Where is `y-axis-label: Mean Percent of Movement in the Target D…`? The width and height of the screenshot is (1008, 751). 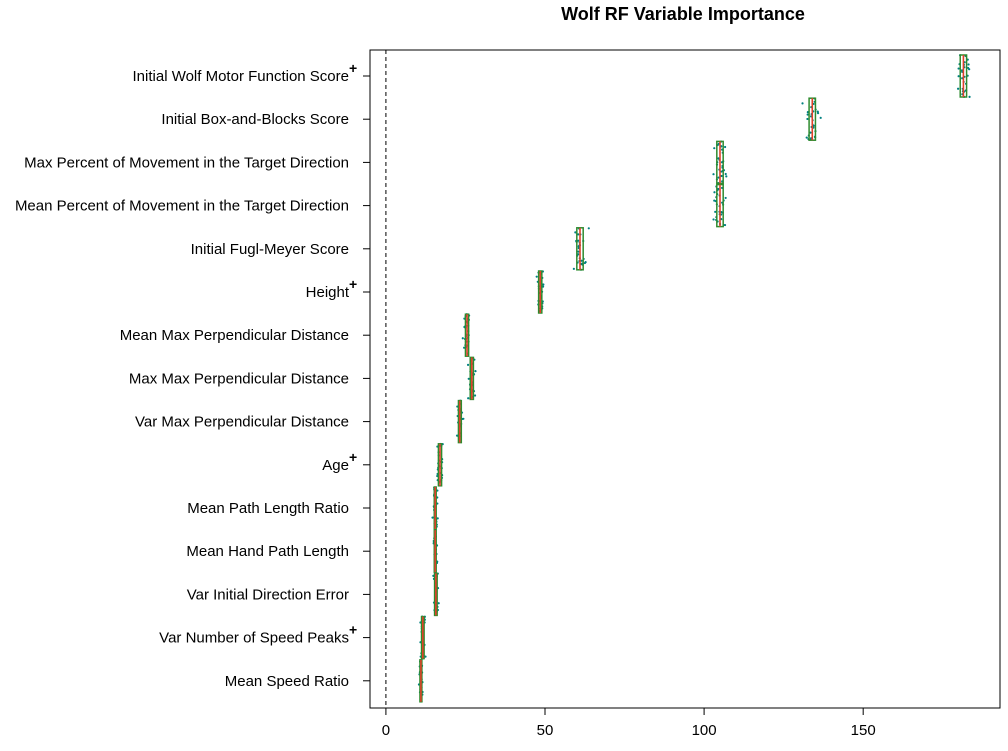 y-axis-label: Mean Percent of Movement in the Target D… is located at coordinates (182, 206).